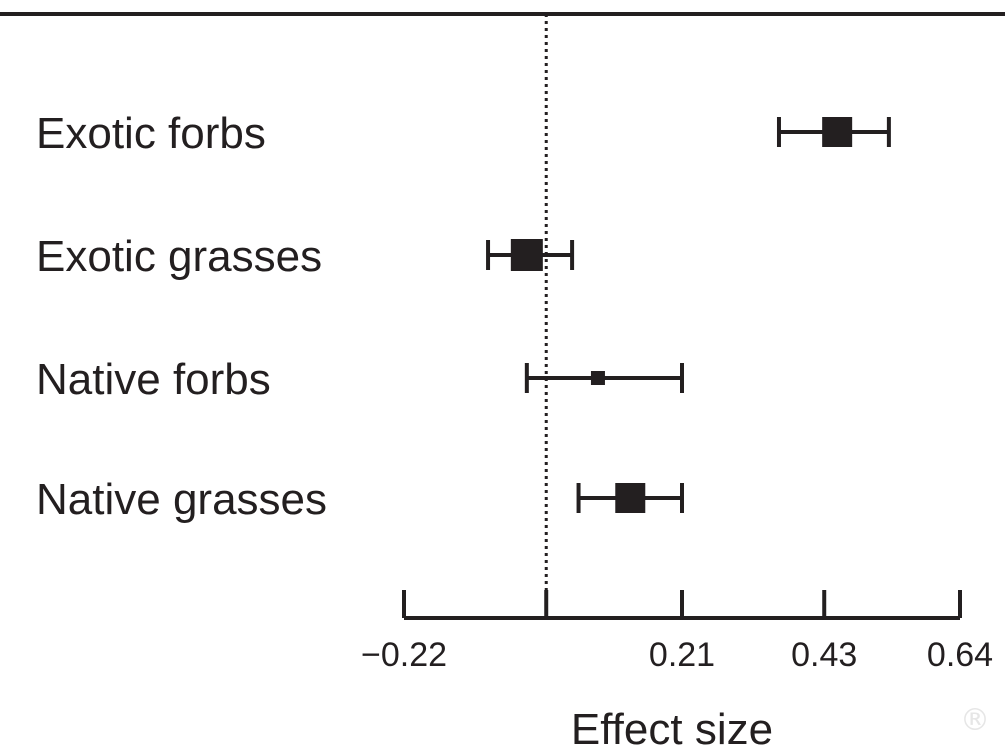 The width and height of the screenshot is (1005, 754). What do you see at coordinates (404, 655) in the screenshot?
I see `x-tick-label: −0.22` at bounding box center [404, 655].